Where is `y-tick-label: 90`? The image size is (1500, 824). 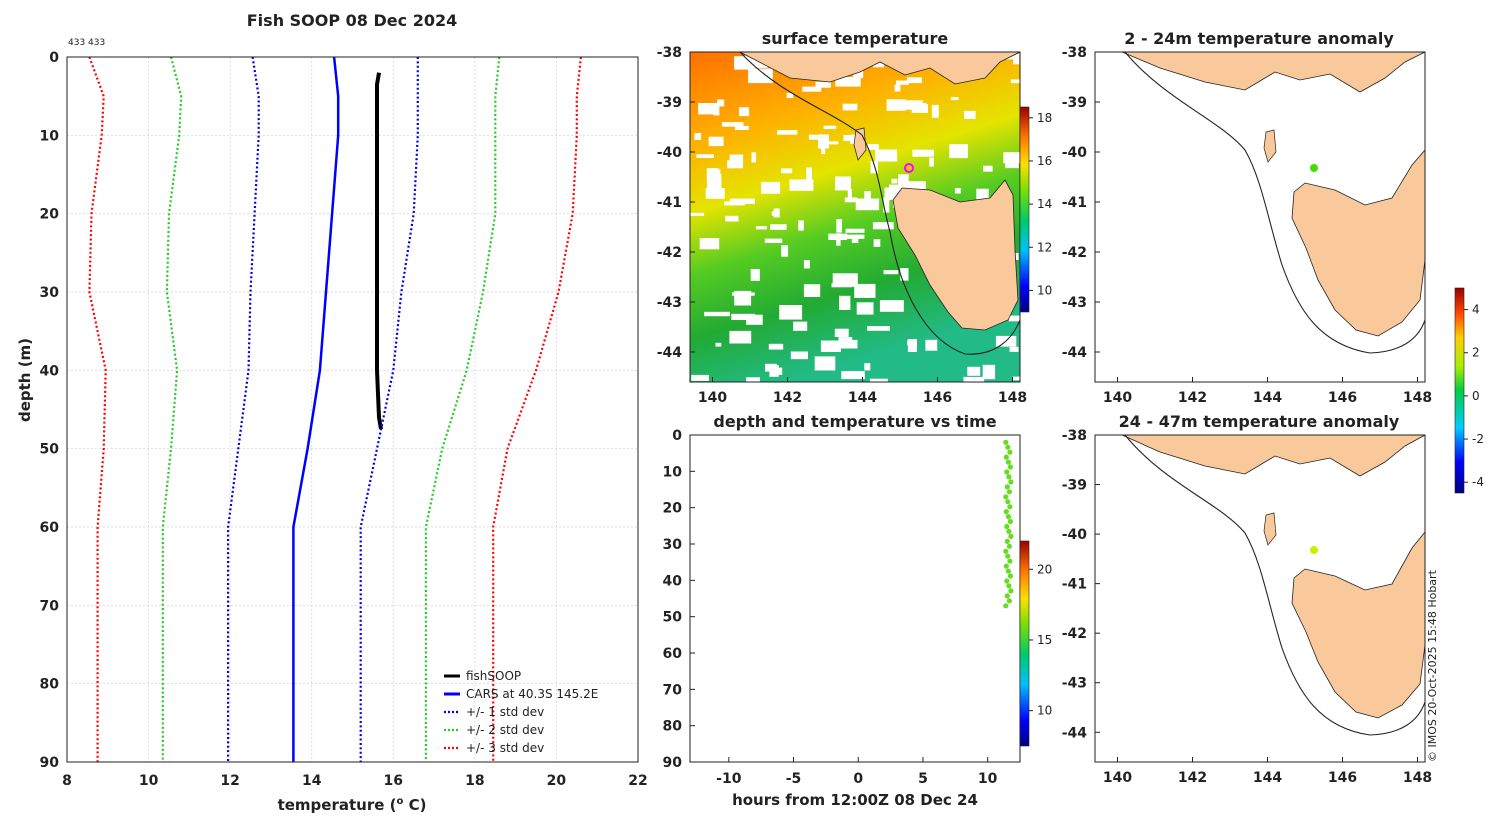
y-tick-label: 90 is located at coordinates (50, 763).